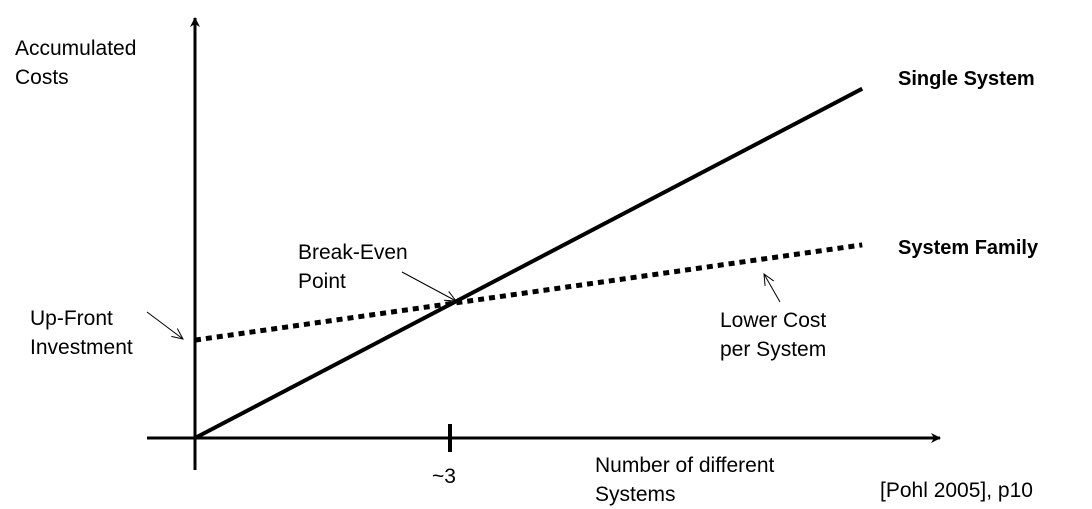  Describe the element at coordinates (444, 476) in the screenshot. I see `x-tick-label: ~3` at that location.